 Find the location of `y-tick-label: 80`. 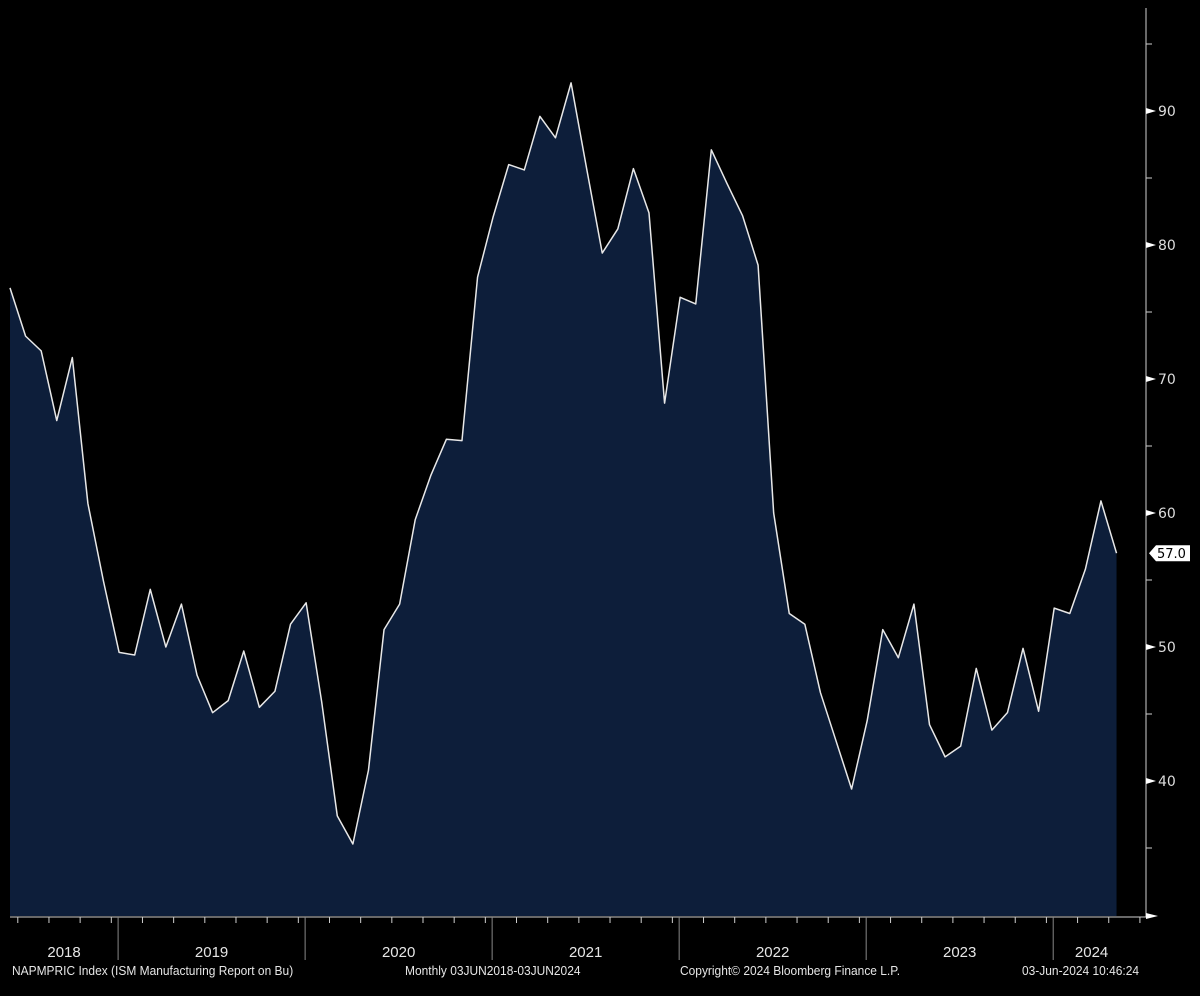

y-tick-label: 80 is located at coordinates (1167, 246).